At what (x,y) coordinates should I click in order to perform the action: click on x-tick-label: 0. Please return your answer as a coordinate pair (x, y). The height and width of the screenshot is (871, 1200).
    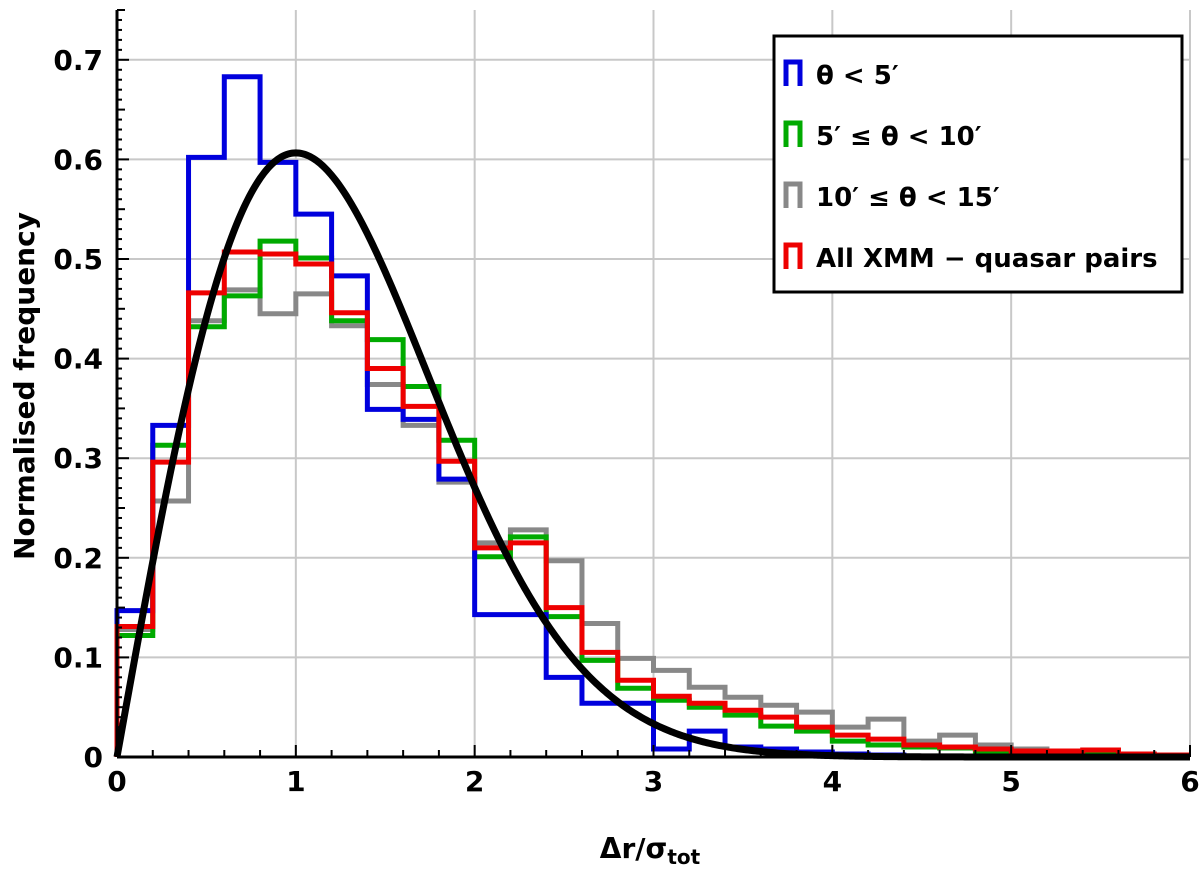
    Looking at the image, I should click on (116, 781).